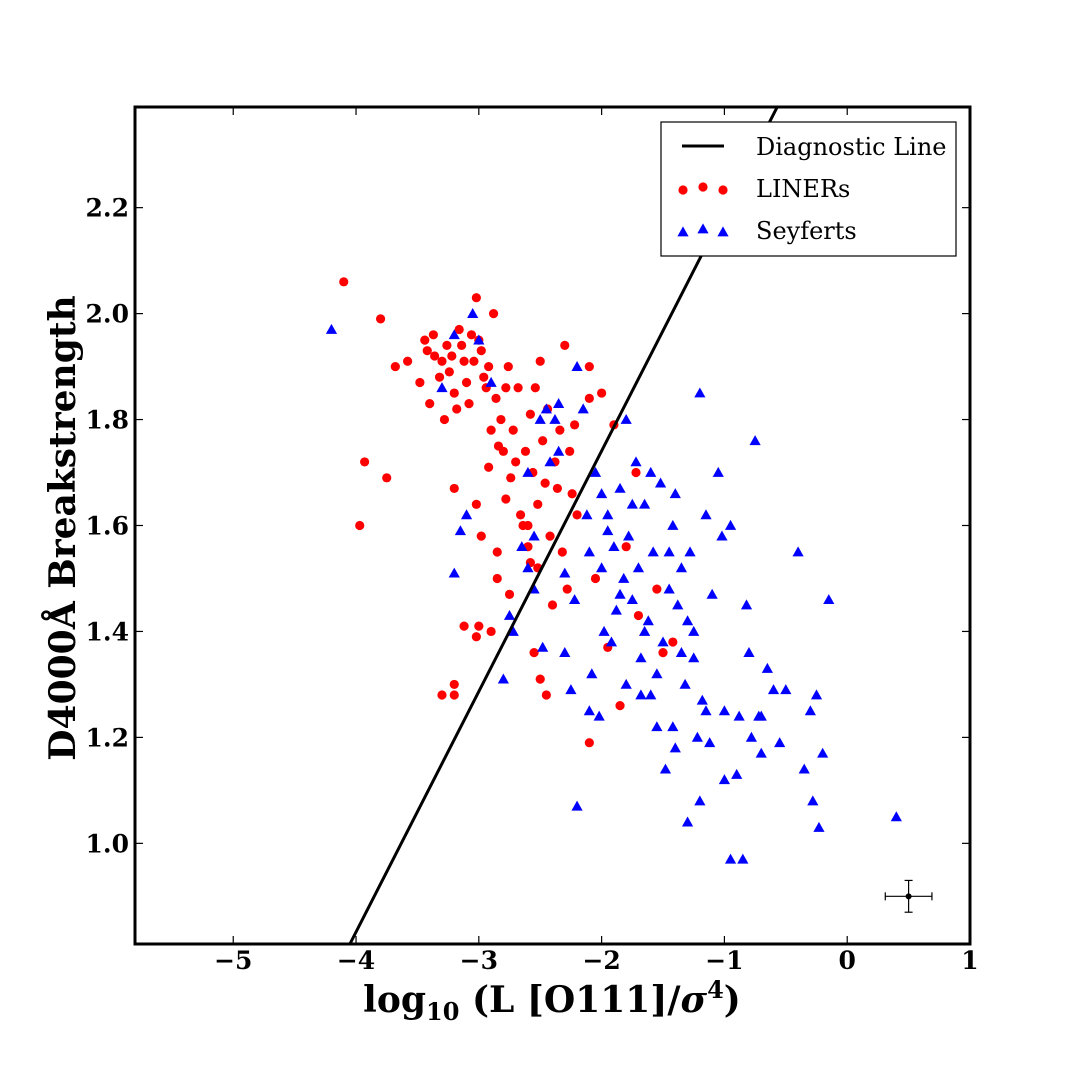  Describe the element at coordinates (552, 1000) in the screenshot. I see `x-axis-title: log10 (L [O111]/σ4)` at that location.